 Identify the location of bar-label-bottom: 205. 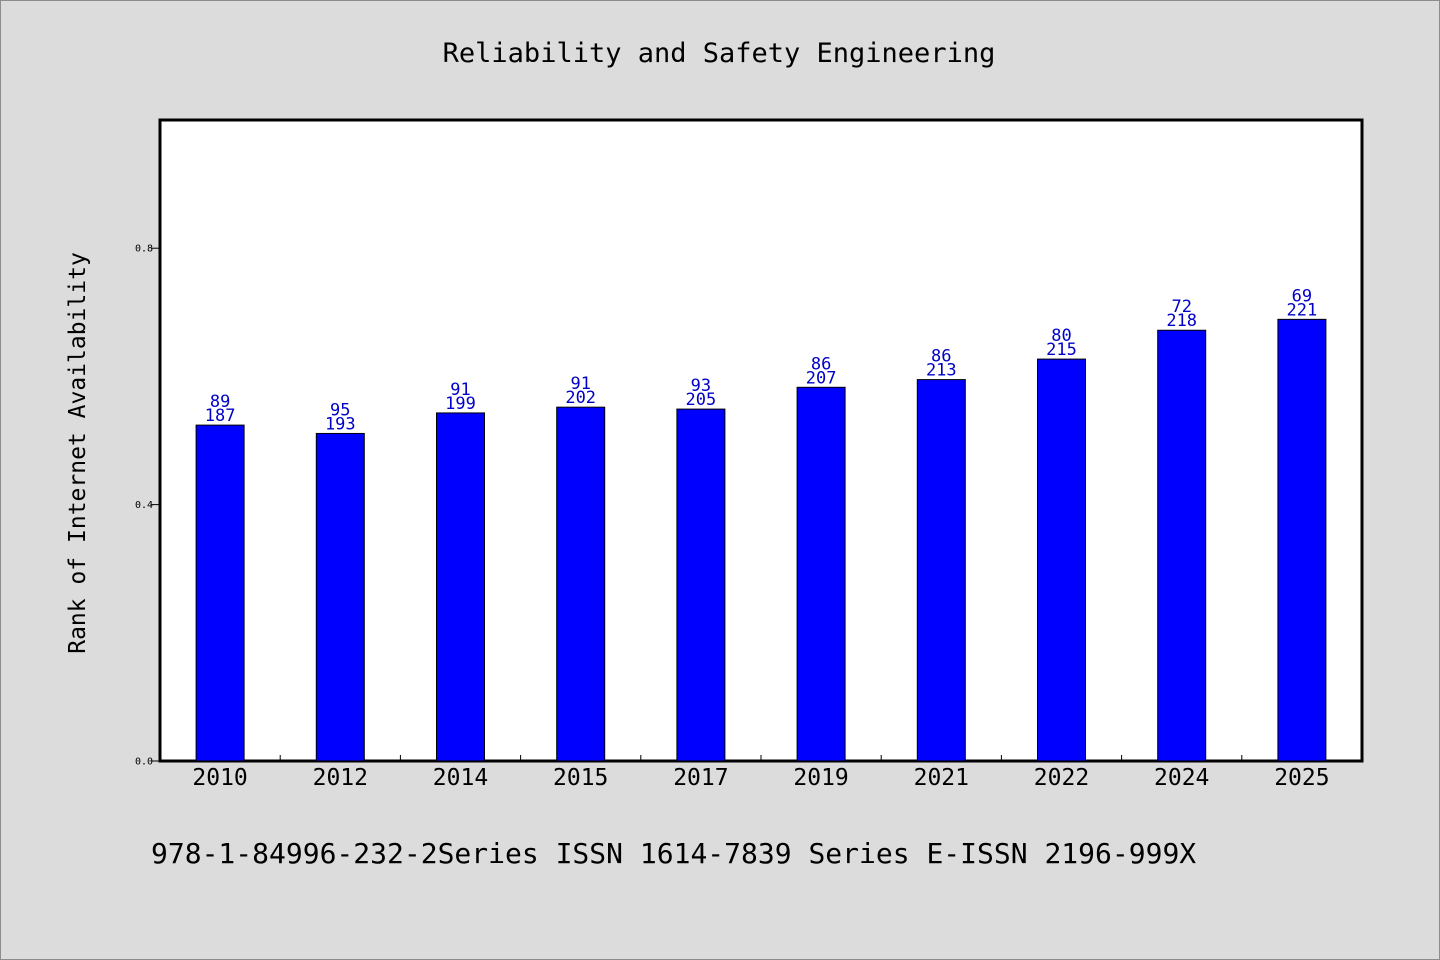
(701, 400).